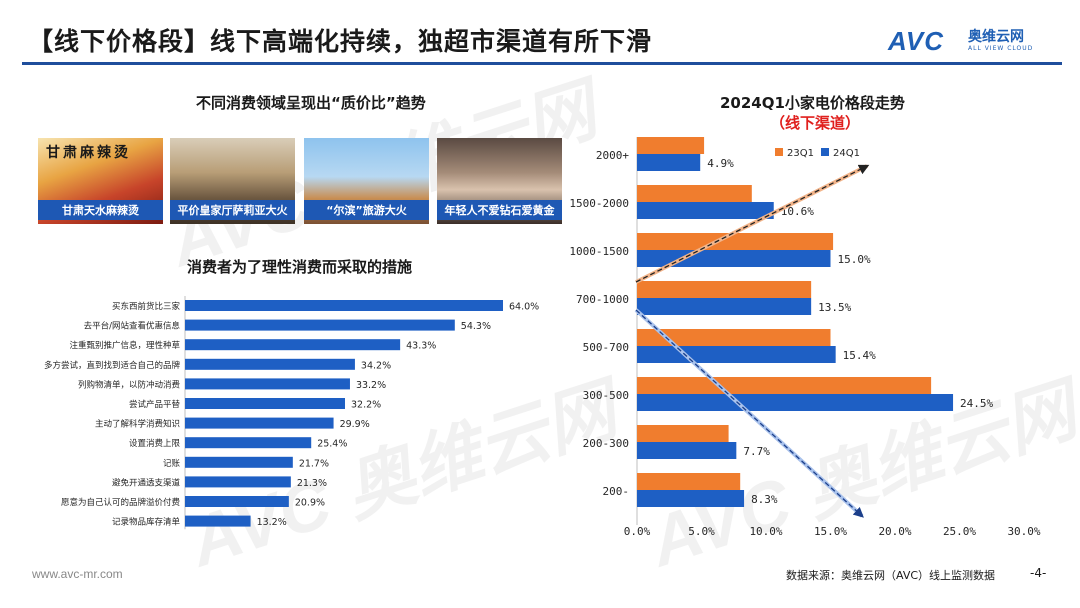 The width and height of the screenshot is (1080, 608). Describe the element at coordinates (1038, 573) in the screenshot. I see `page-number: -4-` at that location.